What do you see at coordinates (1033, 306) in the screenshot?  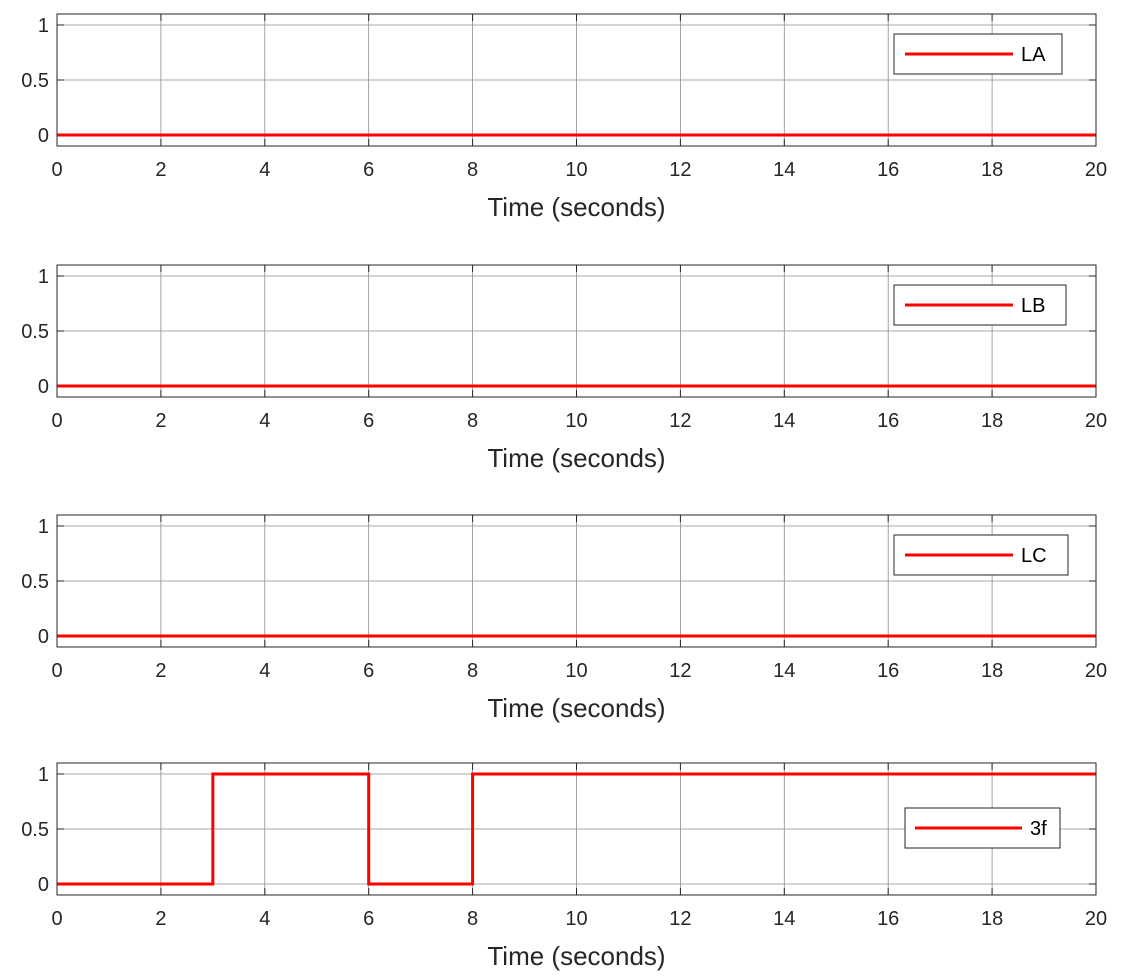 I see `legend-label: LB` at bounding box center [1033, 306].